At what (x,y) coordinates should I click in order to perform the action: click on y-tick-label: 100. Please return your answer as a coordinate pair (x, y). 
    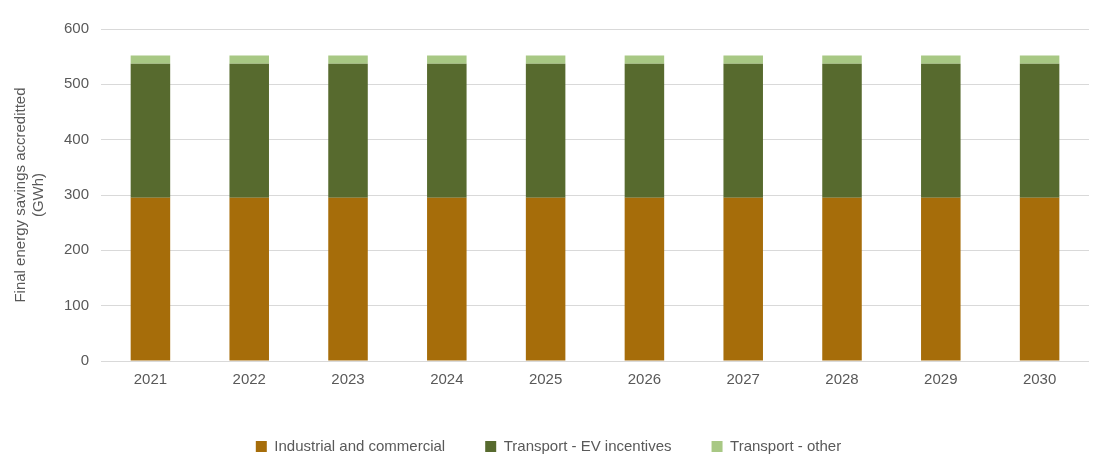
    Looking at the image, I should click on (77, 304).